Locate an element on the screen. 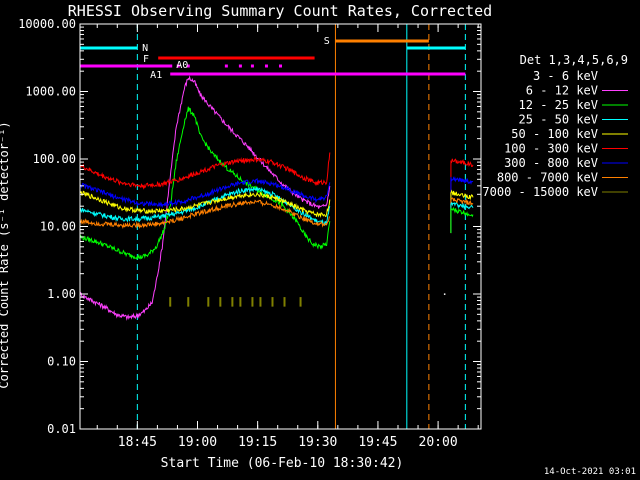 This screenshot has width=640, height=480. legend-label: 100 - 300 keV is located at coordinates (551, 149).